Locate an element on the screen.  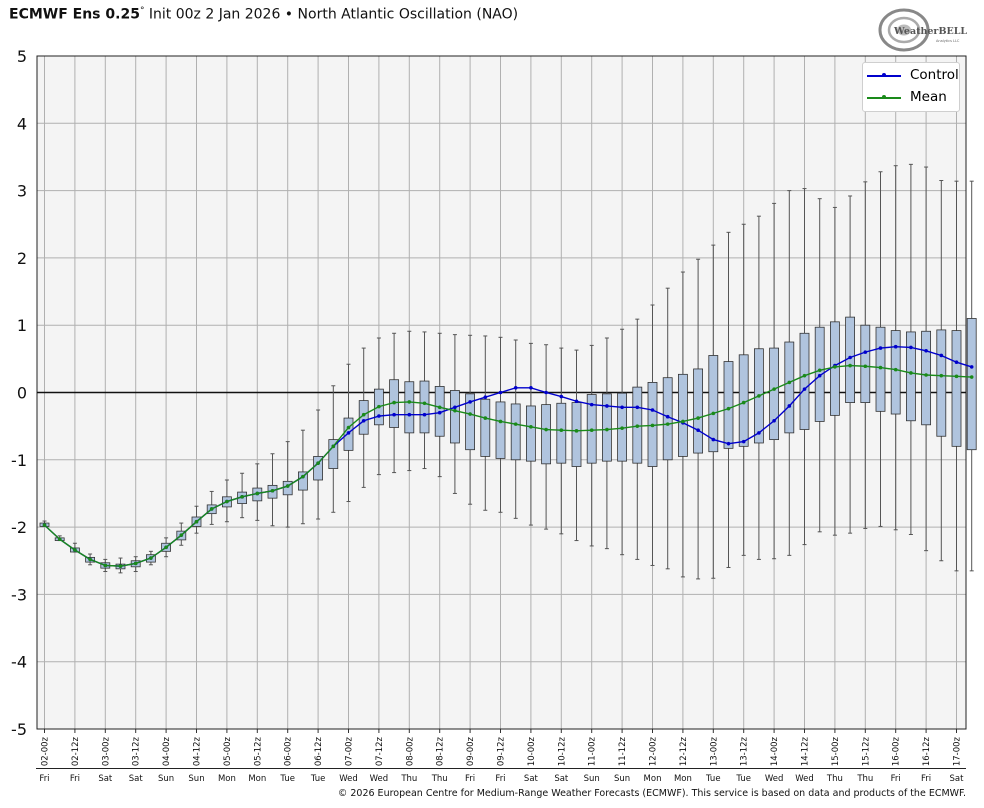
x-tick-label: 12-00z is located at coordinates (654, 751).